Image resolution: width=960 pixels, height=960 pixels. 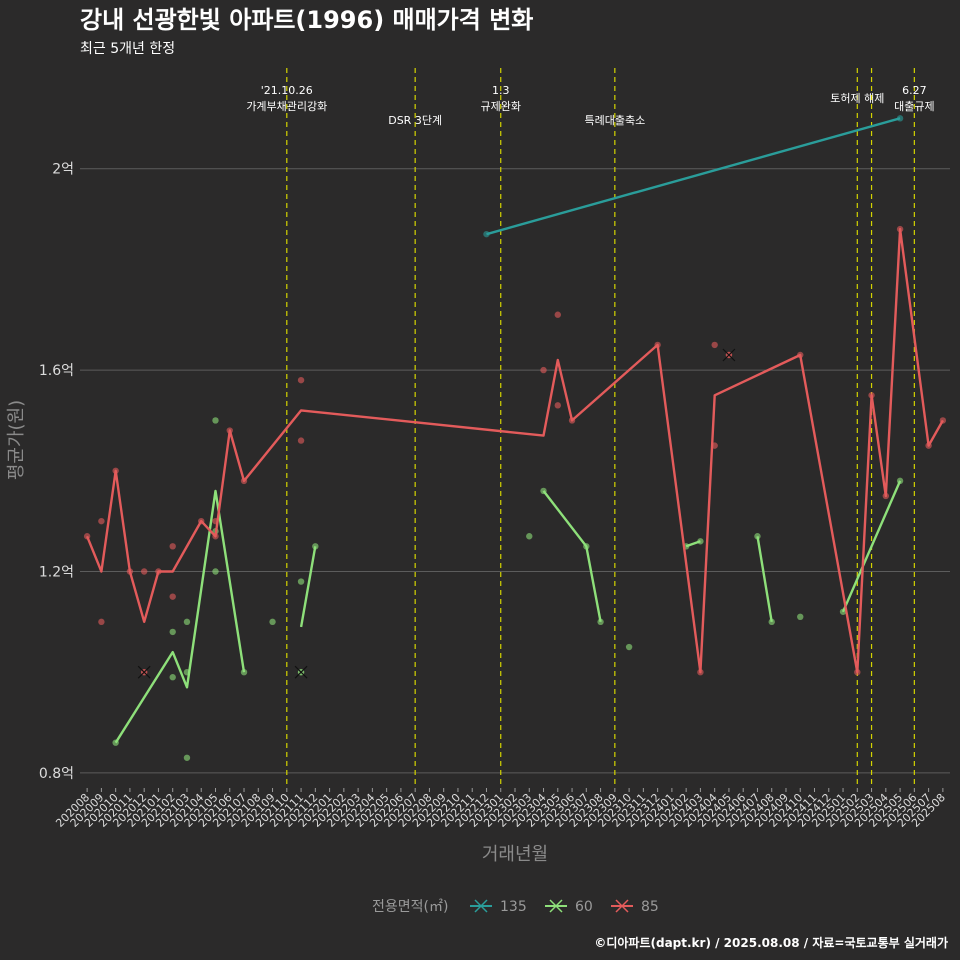 I want to click on legend-label-135: 135, so click(x=513, y=907).